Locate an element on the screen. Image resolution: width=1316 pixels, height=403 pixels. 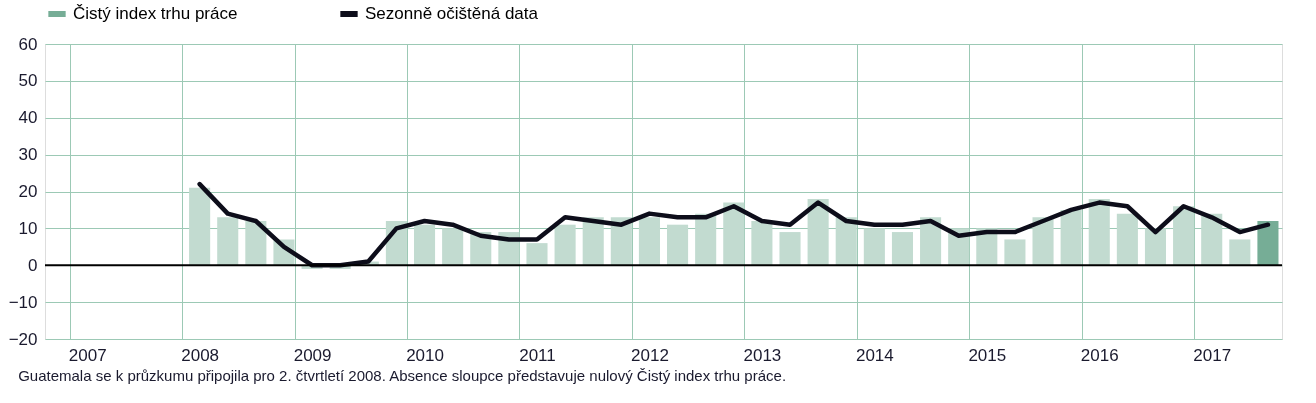
x-tick-label: 2010 is located at coordinates (425, 355).